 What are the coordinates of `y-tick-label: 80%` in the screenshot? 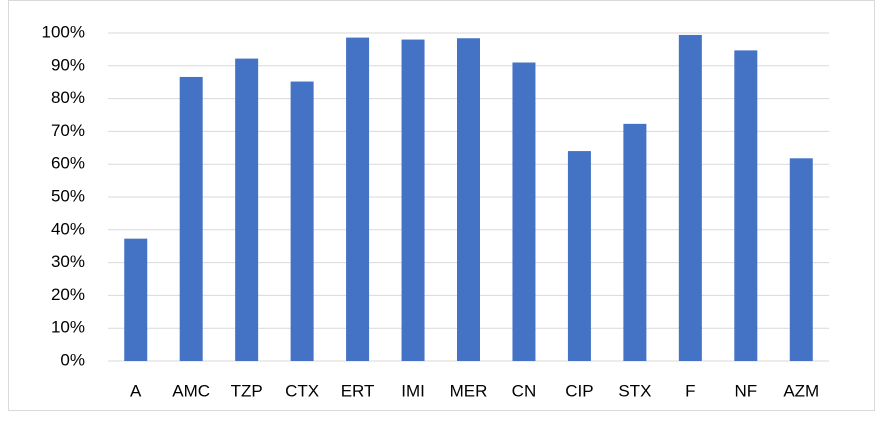 It's located at (68, 97).